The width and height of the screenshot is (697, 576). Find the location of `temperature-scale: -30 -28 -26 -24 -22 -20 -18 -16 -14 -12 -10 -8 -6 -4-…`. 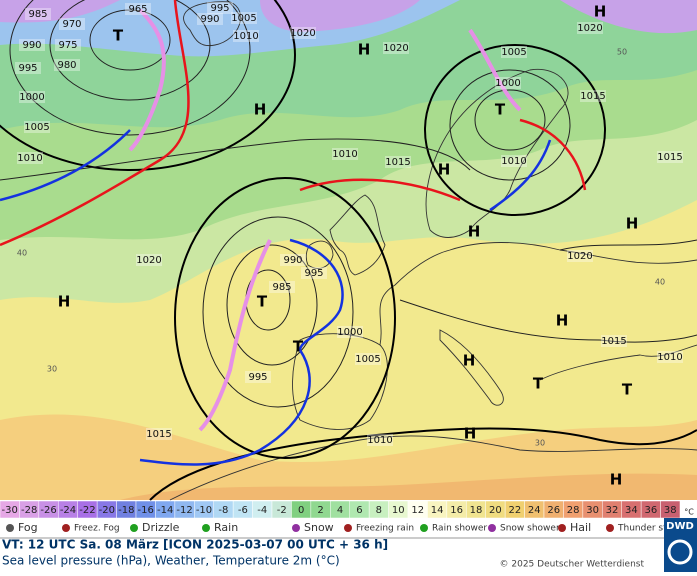

temperature-scale: -30 -28 -26 -24 -22 -20 -18 -16 -14 -12 -10 -8 -6 -4-… is located at coordinates (347, 509).